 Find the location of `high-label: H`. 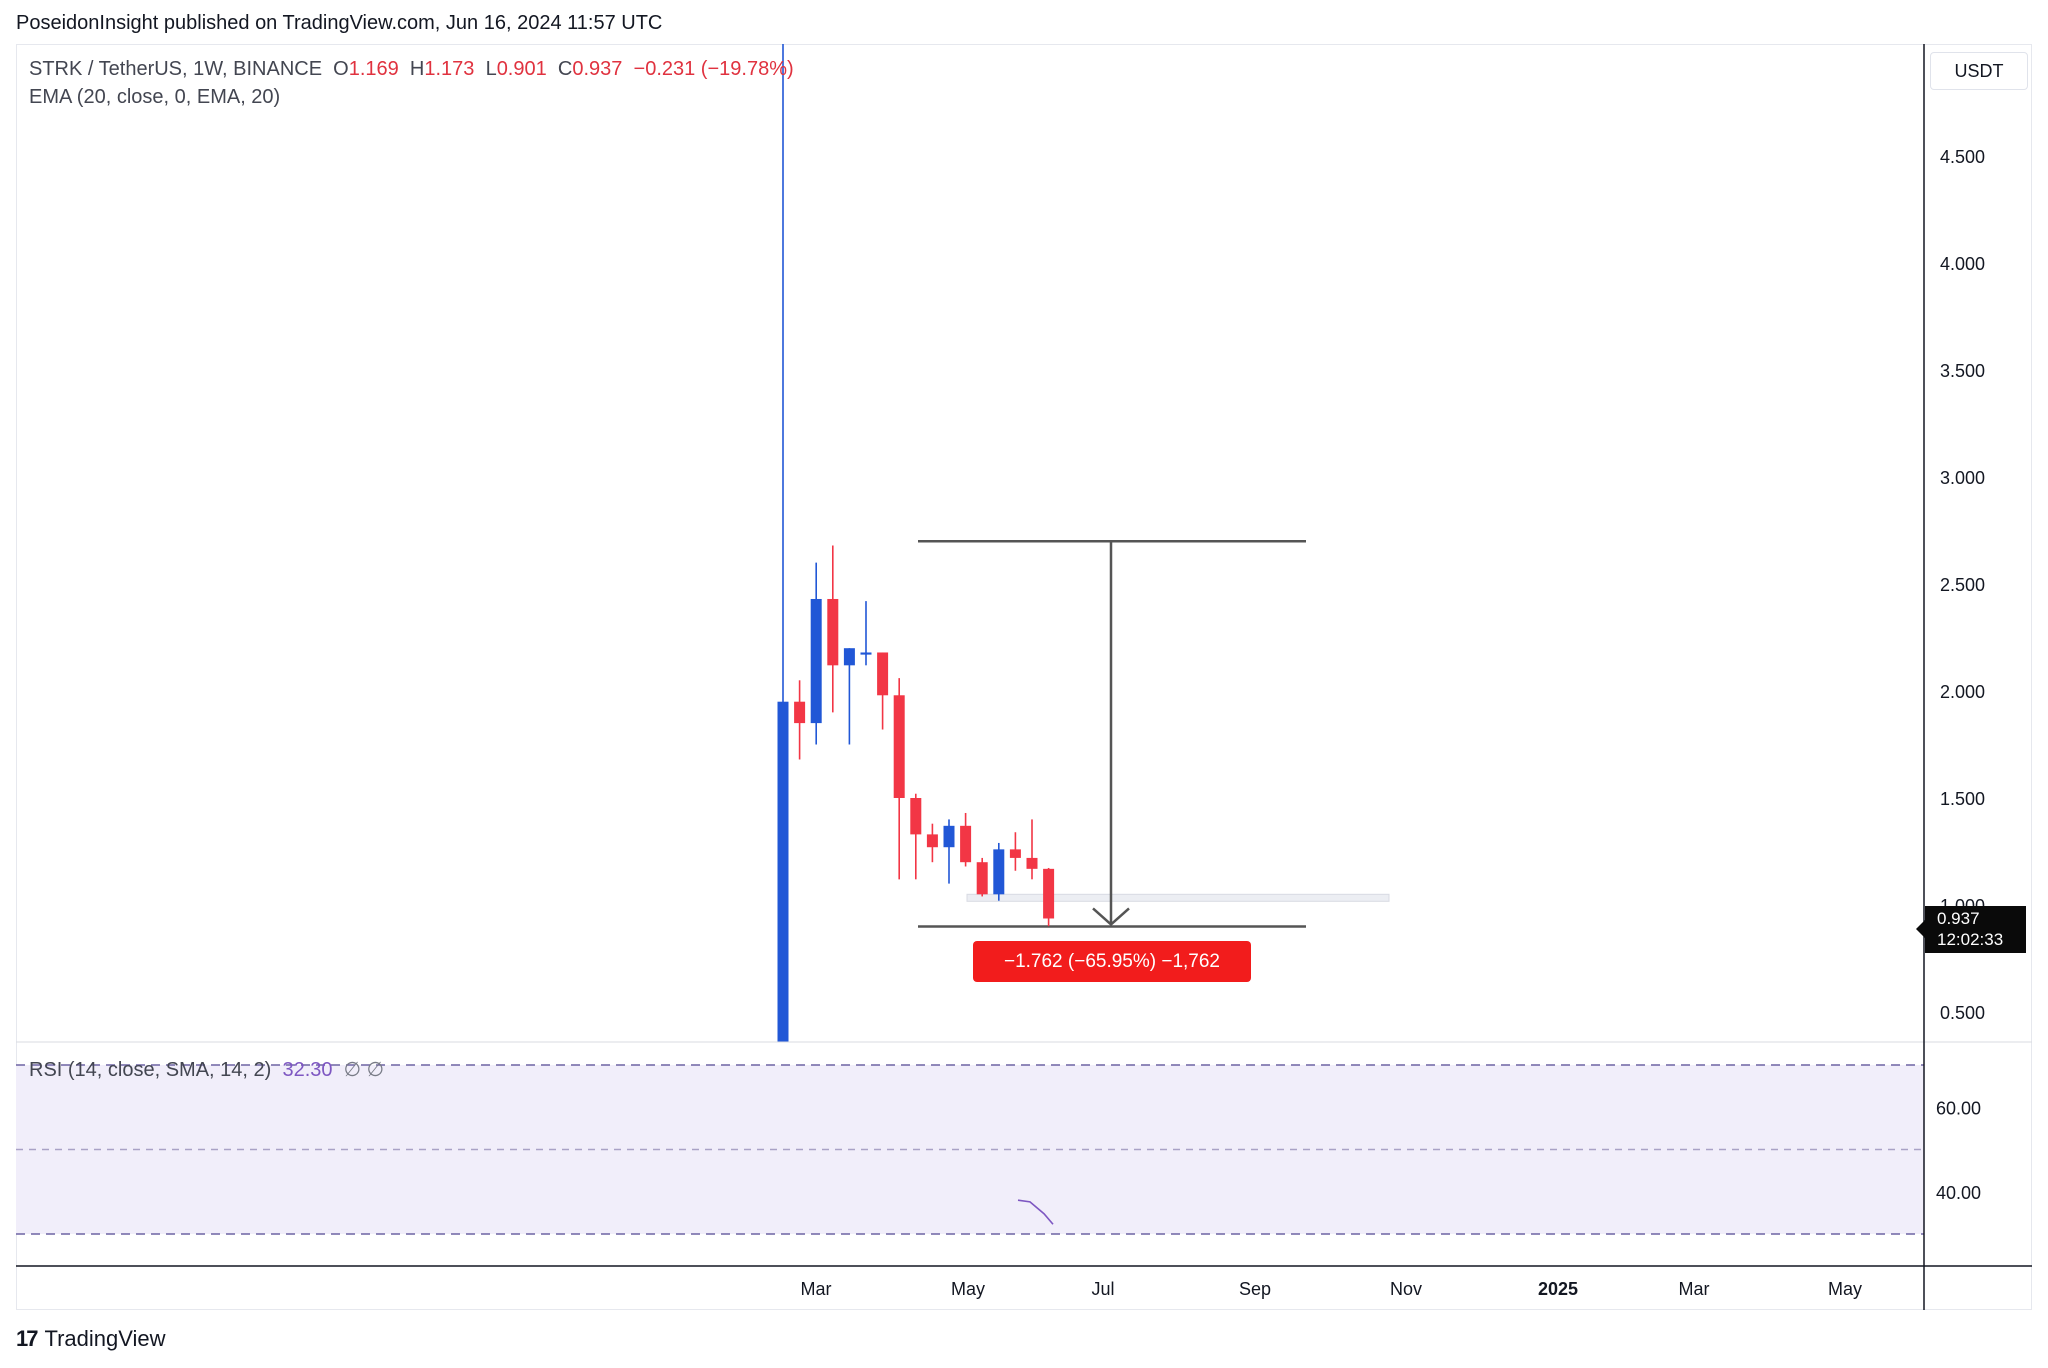

high-label: H is located at coordinates (417, 69).